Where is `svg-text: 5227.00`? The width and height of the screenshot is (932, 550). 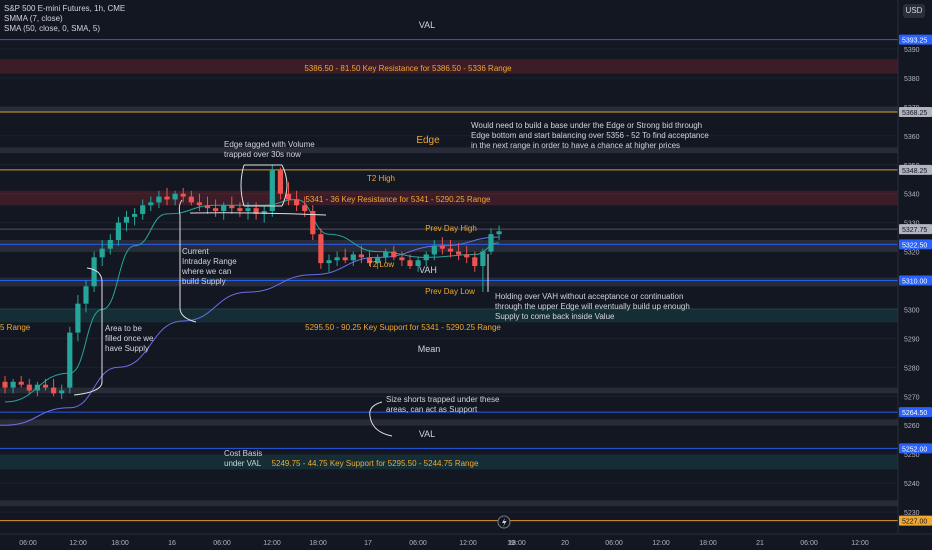
svg-text: 5227.00 is located at coordinates (914, 522).